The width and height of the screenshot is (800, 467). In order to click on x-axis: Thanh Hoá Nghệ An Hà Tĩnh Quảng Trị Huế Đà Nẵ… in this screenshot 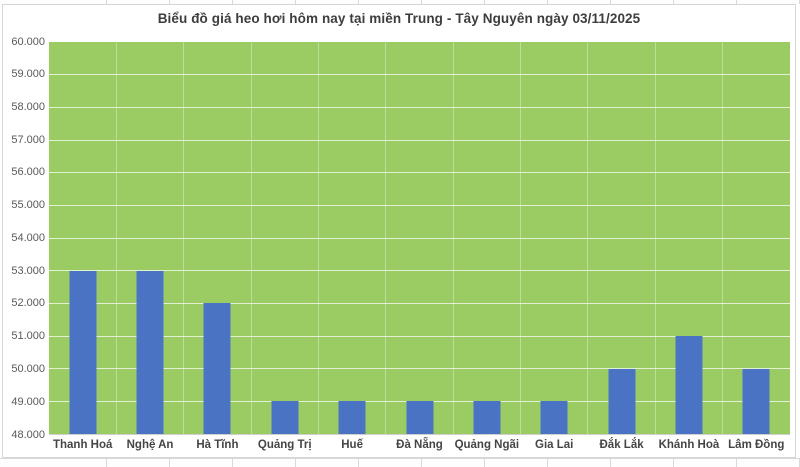, I will do `click(419, 447)`.